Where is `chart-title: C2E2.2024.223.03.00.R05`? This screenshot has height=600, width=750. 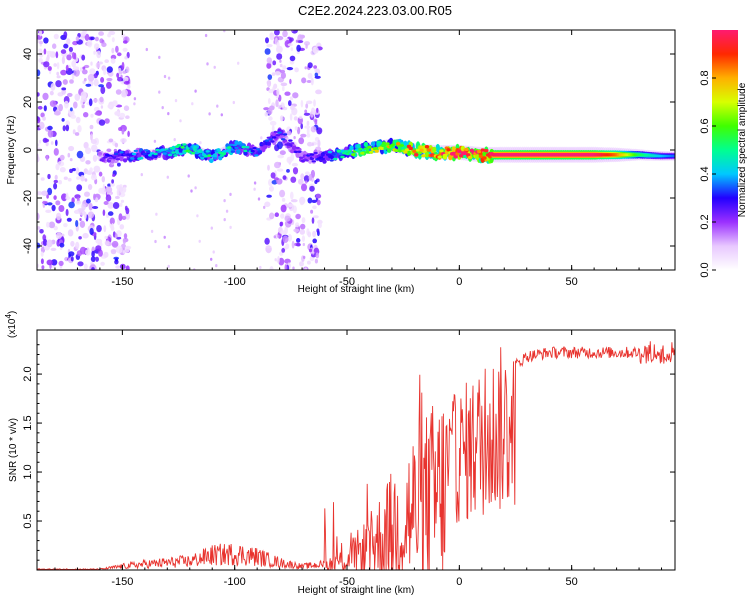 chart-title: C2E2.2024.223.03.00.R05 is located at coordinates (375, 10).